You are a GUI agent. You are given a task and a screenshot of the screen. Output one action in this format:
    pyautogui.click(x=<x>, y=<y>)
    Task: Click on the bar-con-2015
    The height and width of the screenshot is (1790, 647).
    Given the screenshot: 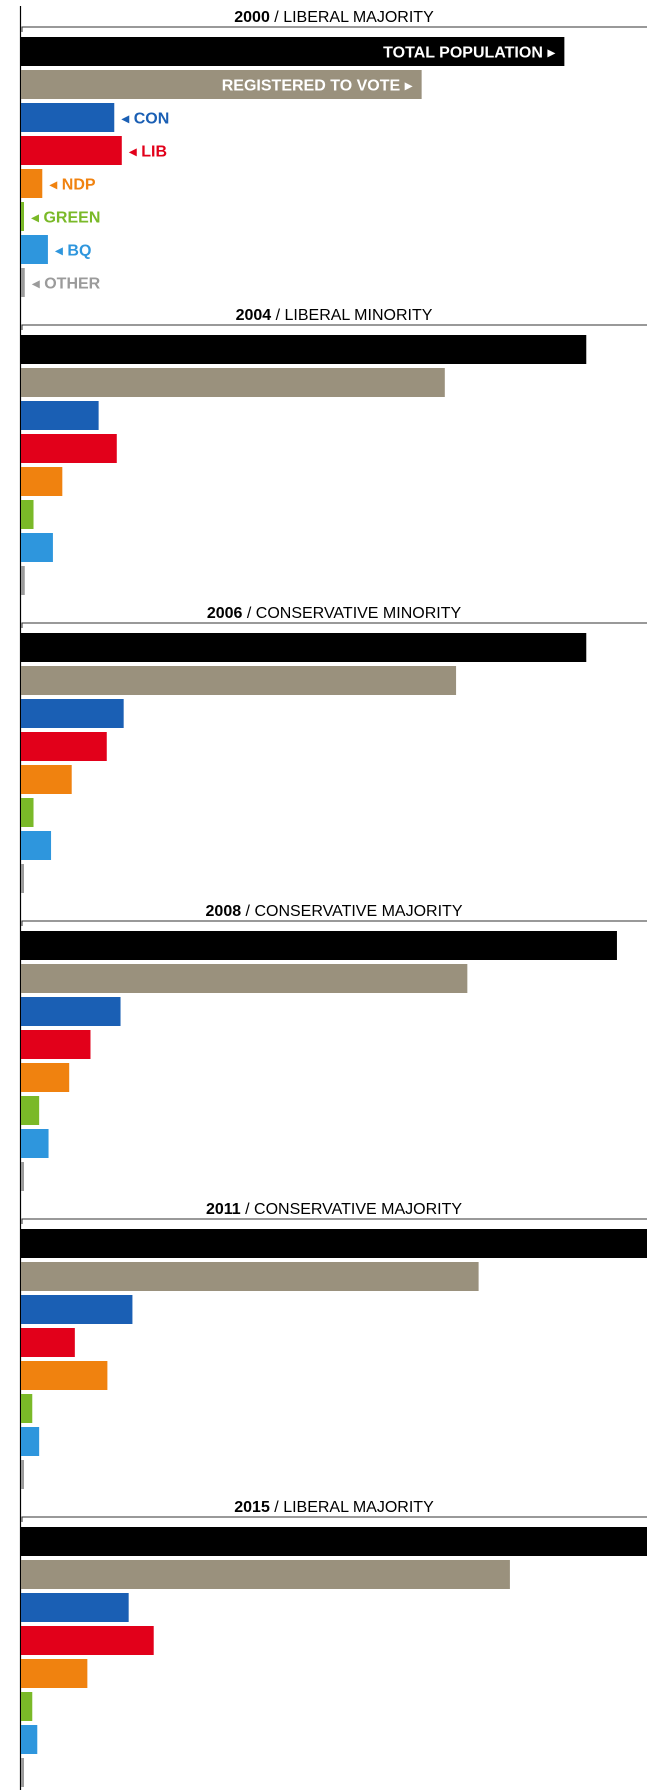 What is the action you would take?
    pyautogui.click(x=75, y=1607)
    